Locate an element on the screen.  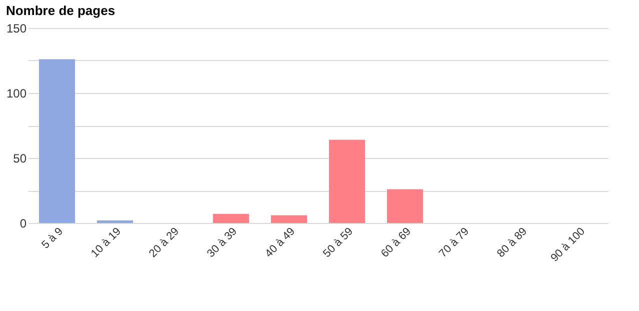
x-tick-label: 90 à 100 is located at coordinates (568, 245).